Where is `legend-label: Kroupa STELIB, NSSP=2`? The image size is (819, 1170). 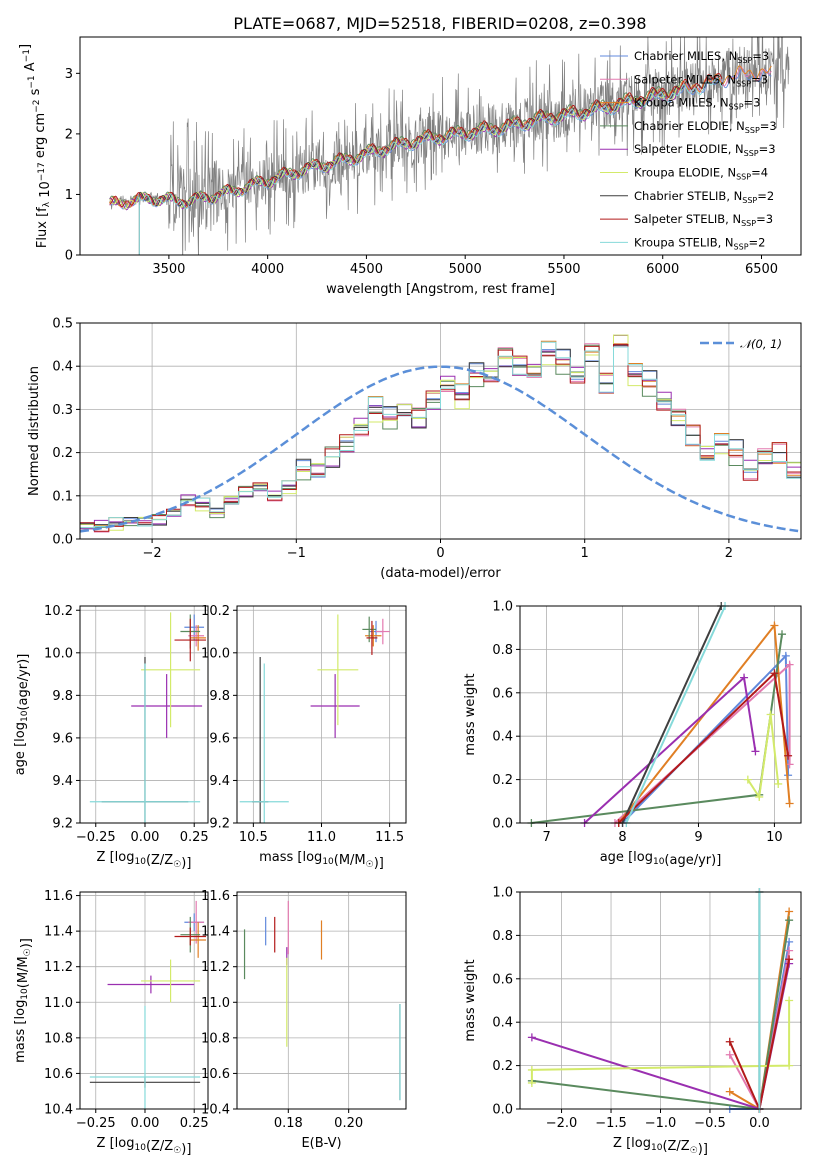 legend-label: Kroupa STELIB, NSSP=2 is located at coordinates (699, 243).